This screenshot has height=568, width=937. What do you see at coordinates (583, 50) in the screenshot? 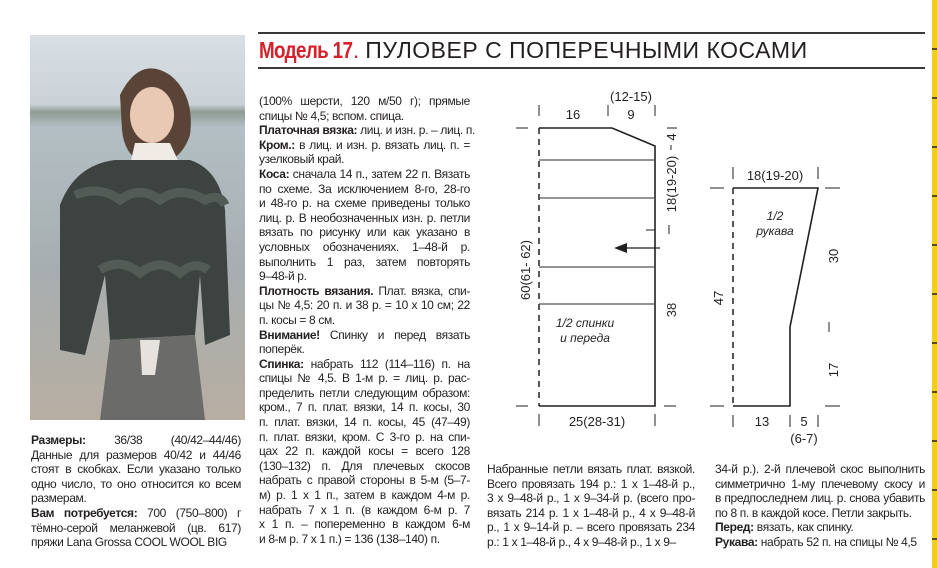
I see `model-name: ПУЛОВЕР С ПОПЕРЕЧНЫМИ КОСАМИ` at bounding box center [583, 50].